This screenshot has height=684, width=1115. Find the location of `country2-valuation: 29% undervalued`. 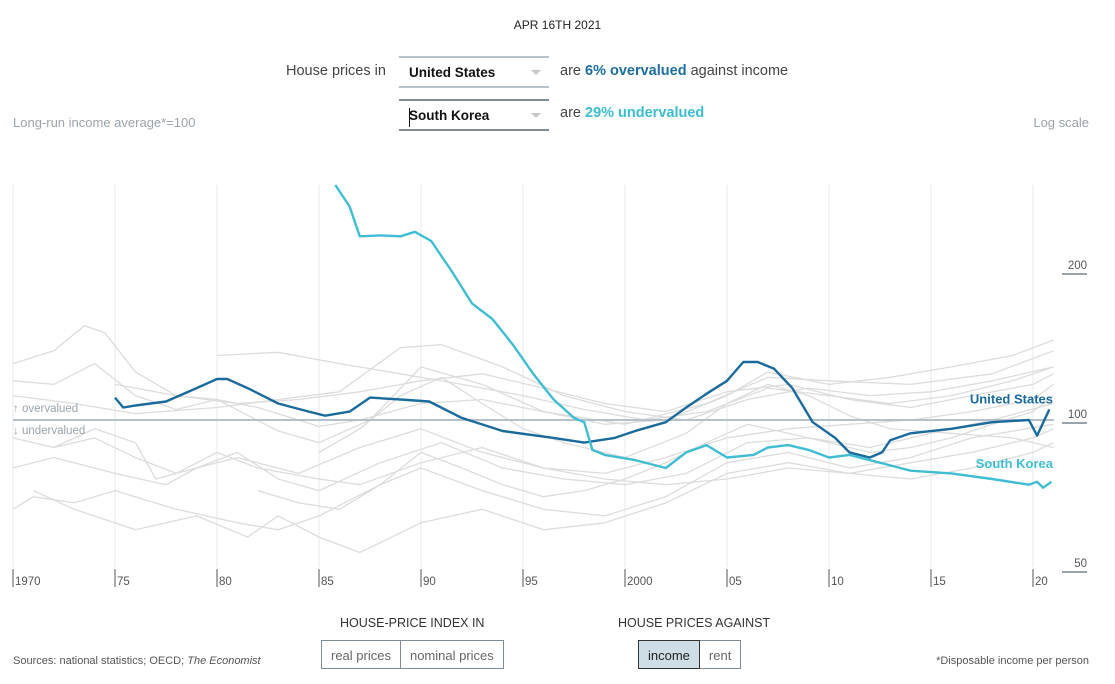

country2-valuation: 29% undervalued is located at coordinates (645, 113).